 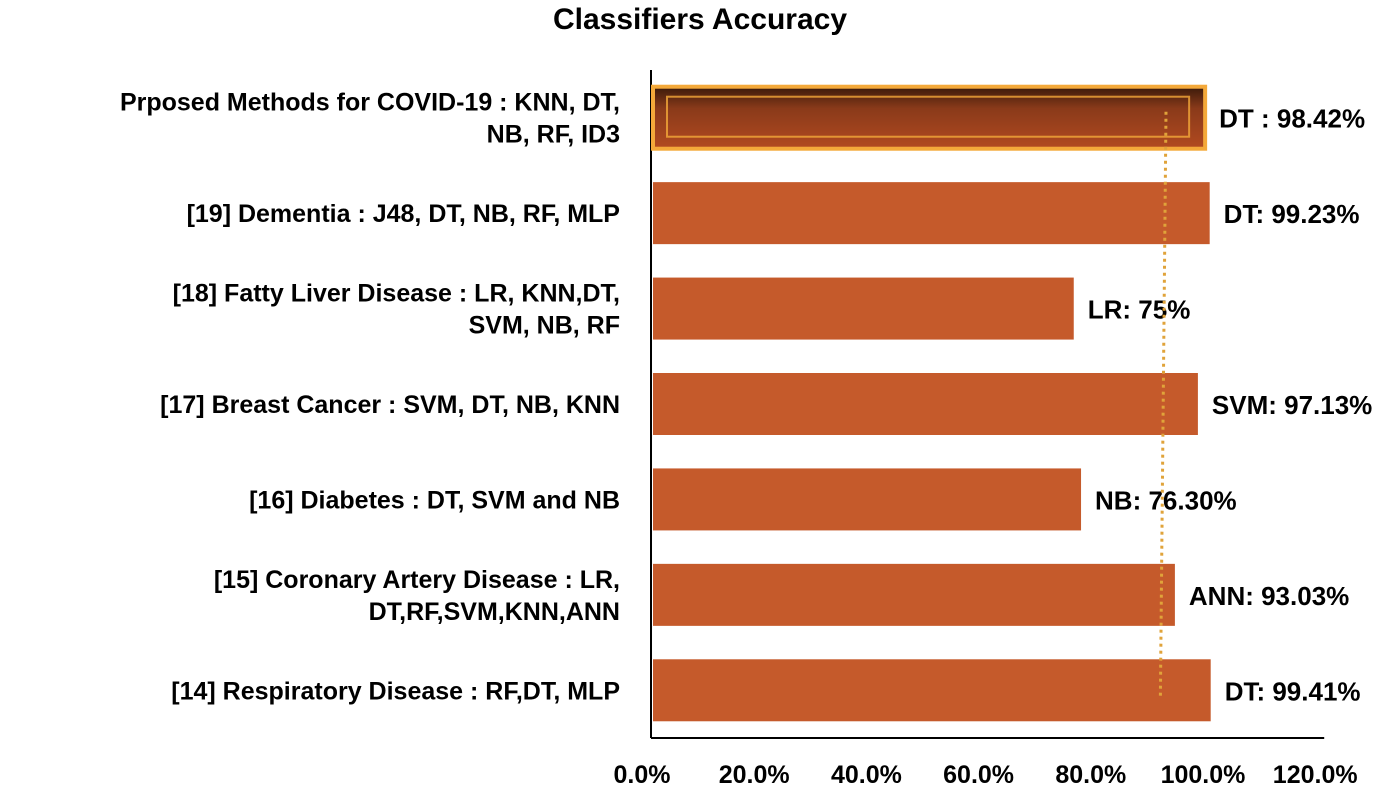 I want to click on x-tick-label: 120.0%, so click(x=1315, y=775).